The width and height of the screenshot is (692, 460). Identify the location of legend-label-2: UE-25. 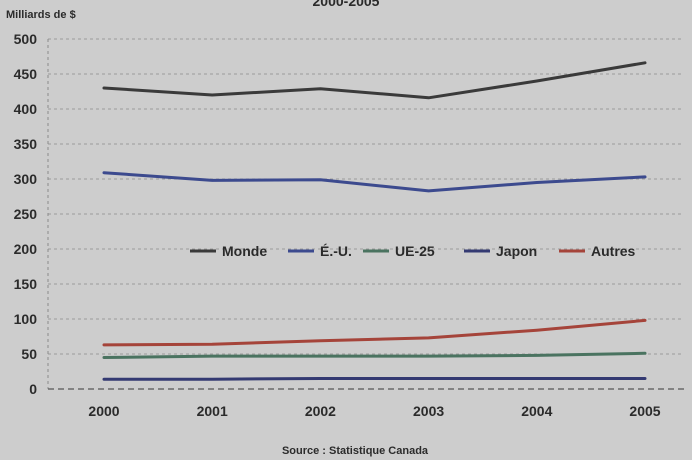
(415, 251).